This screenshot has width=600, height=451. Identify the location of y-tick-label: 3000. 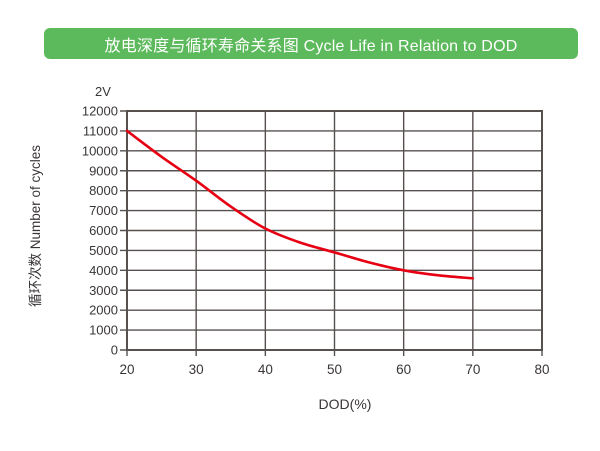
(103, 290).